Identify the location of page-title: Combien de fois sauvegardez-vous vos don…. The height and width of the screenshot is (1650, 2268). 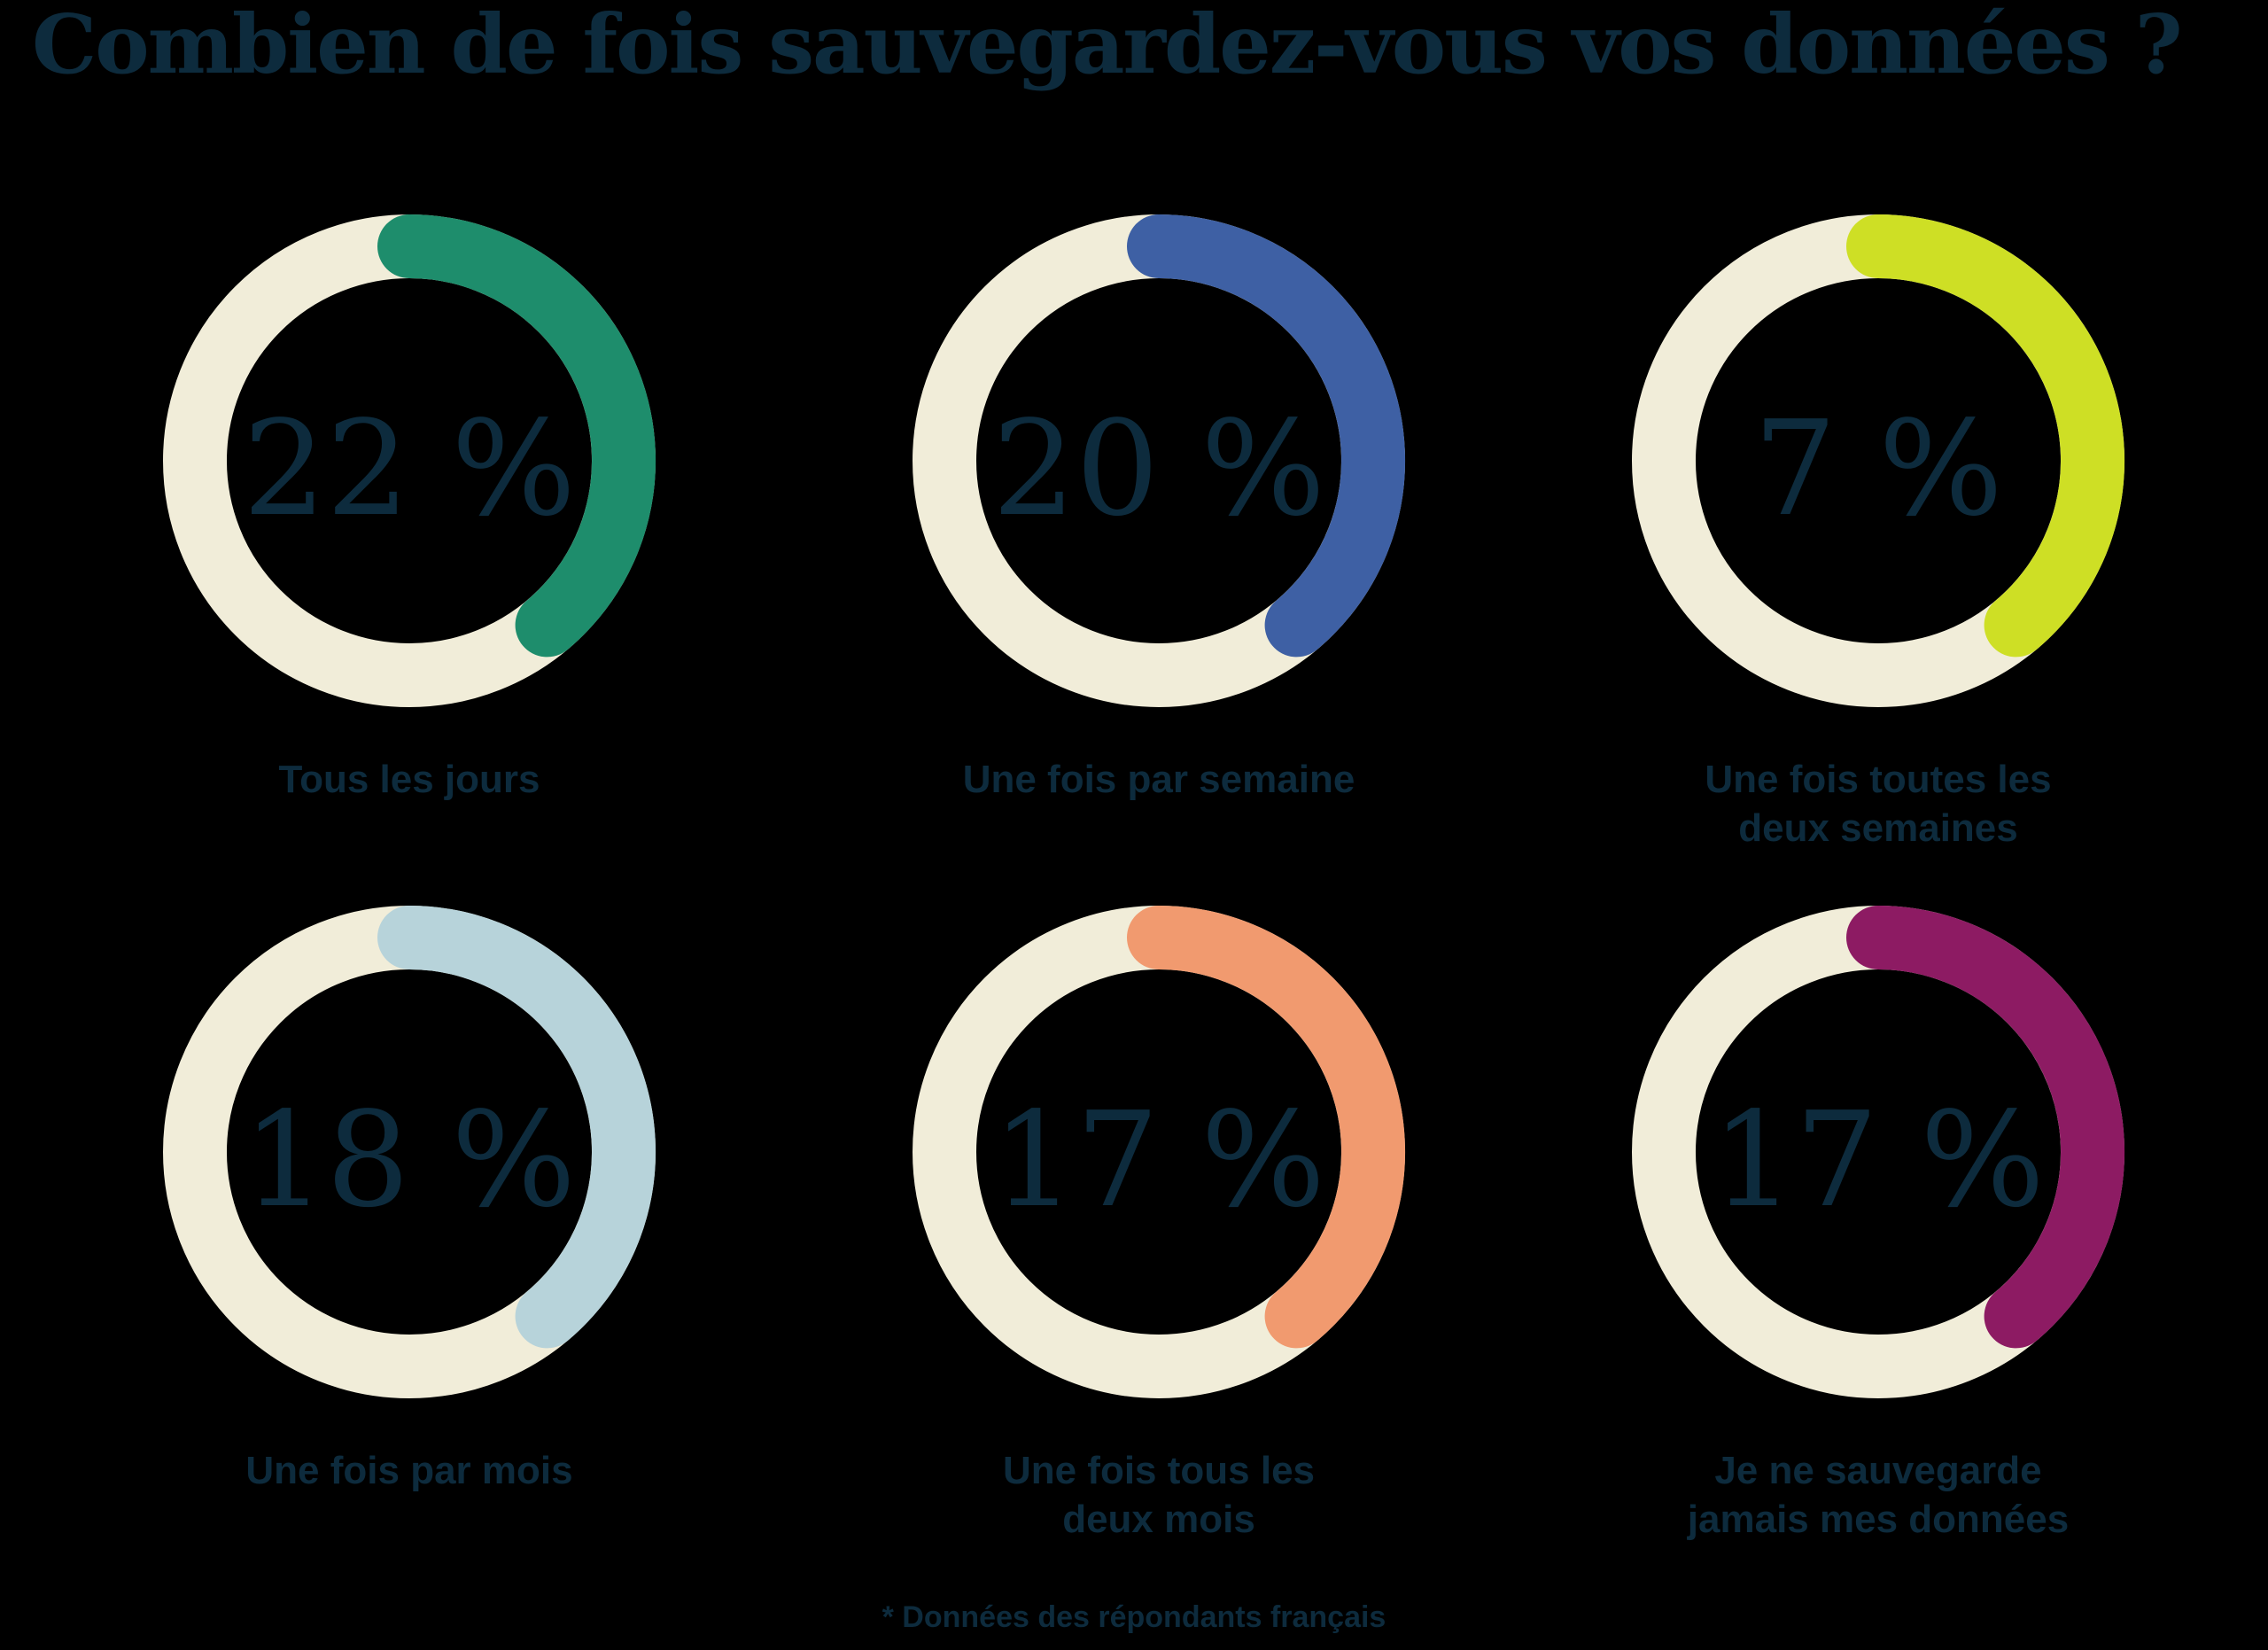
(1107, 46).